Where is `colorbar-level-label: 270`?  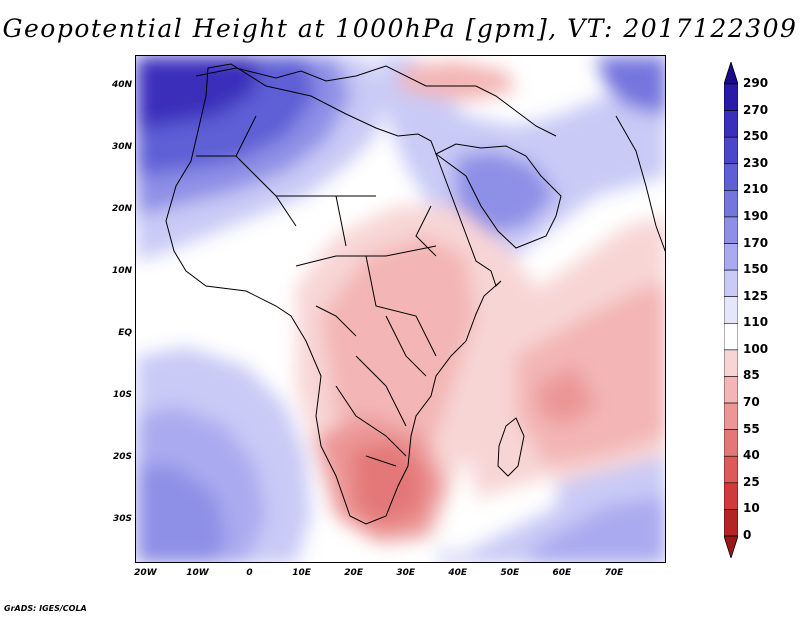
colorbar-level-label: 270 is located at coordinates (756, 109).